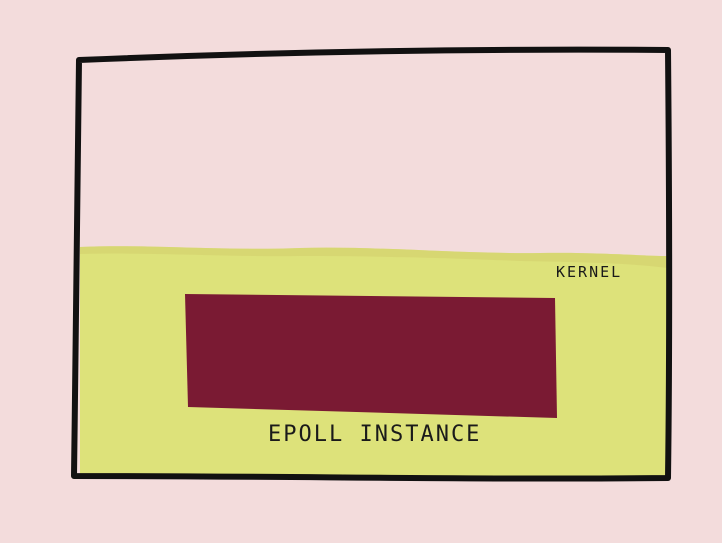  Describe the element at coordinates (374, 434) in the screenshot. I see `epoll-instance-label: EPOLL INSTANCE` at that location.